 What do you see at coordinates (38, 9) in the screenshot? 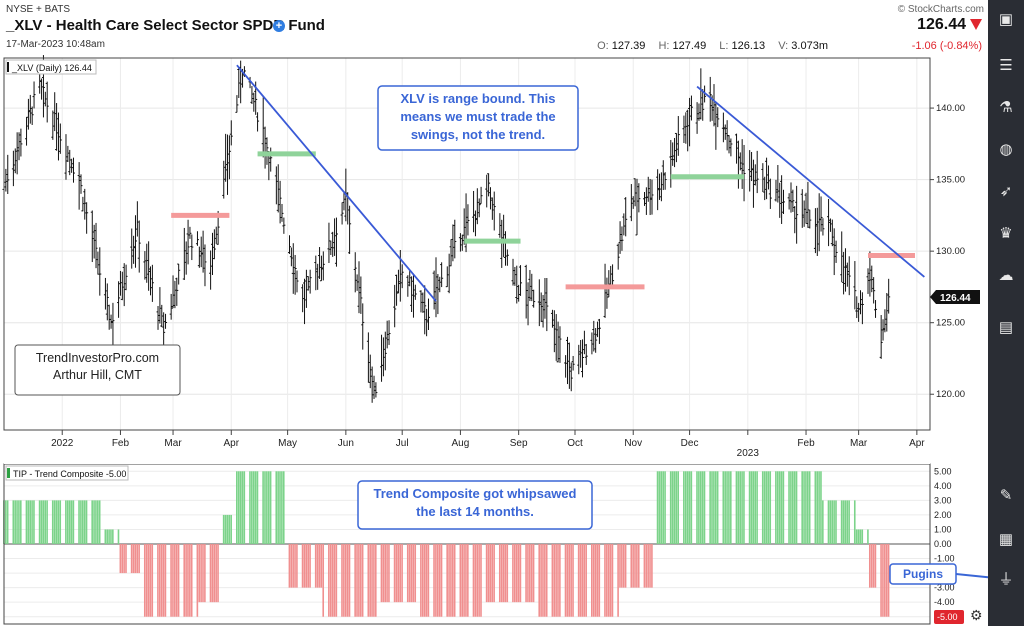
I see `exchange-label: NYSE + BATS` at bounding box center [38, 9].